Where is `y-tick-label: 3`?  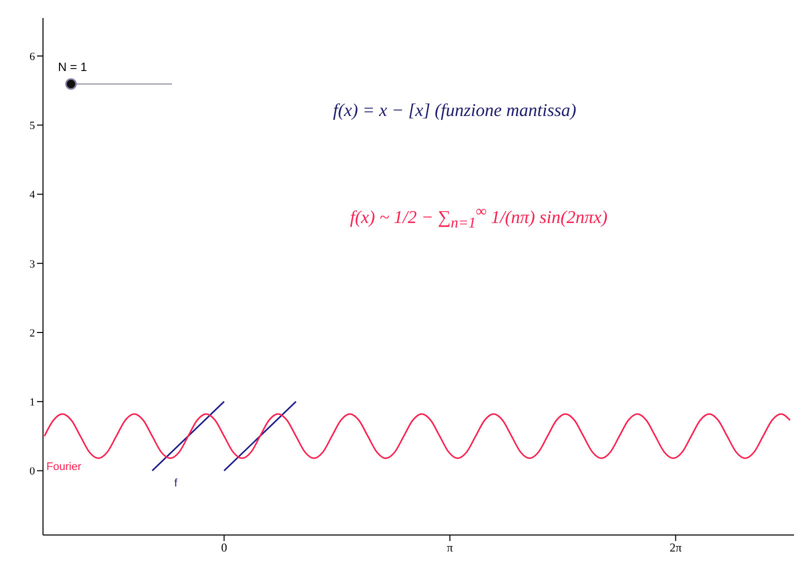
y-tick-label: 3 is located at coordinates (33, 264).